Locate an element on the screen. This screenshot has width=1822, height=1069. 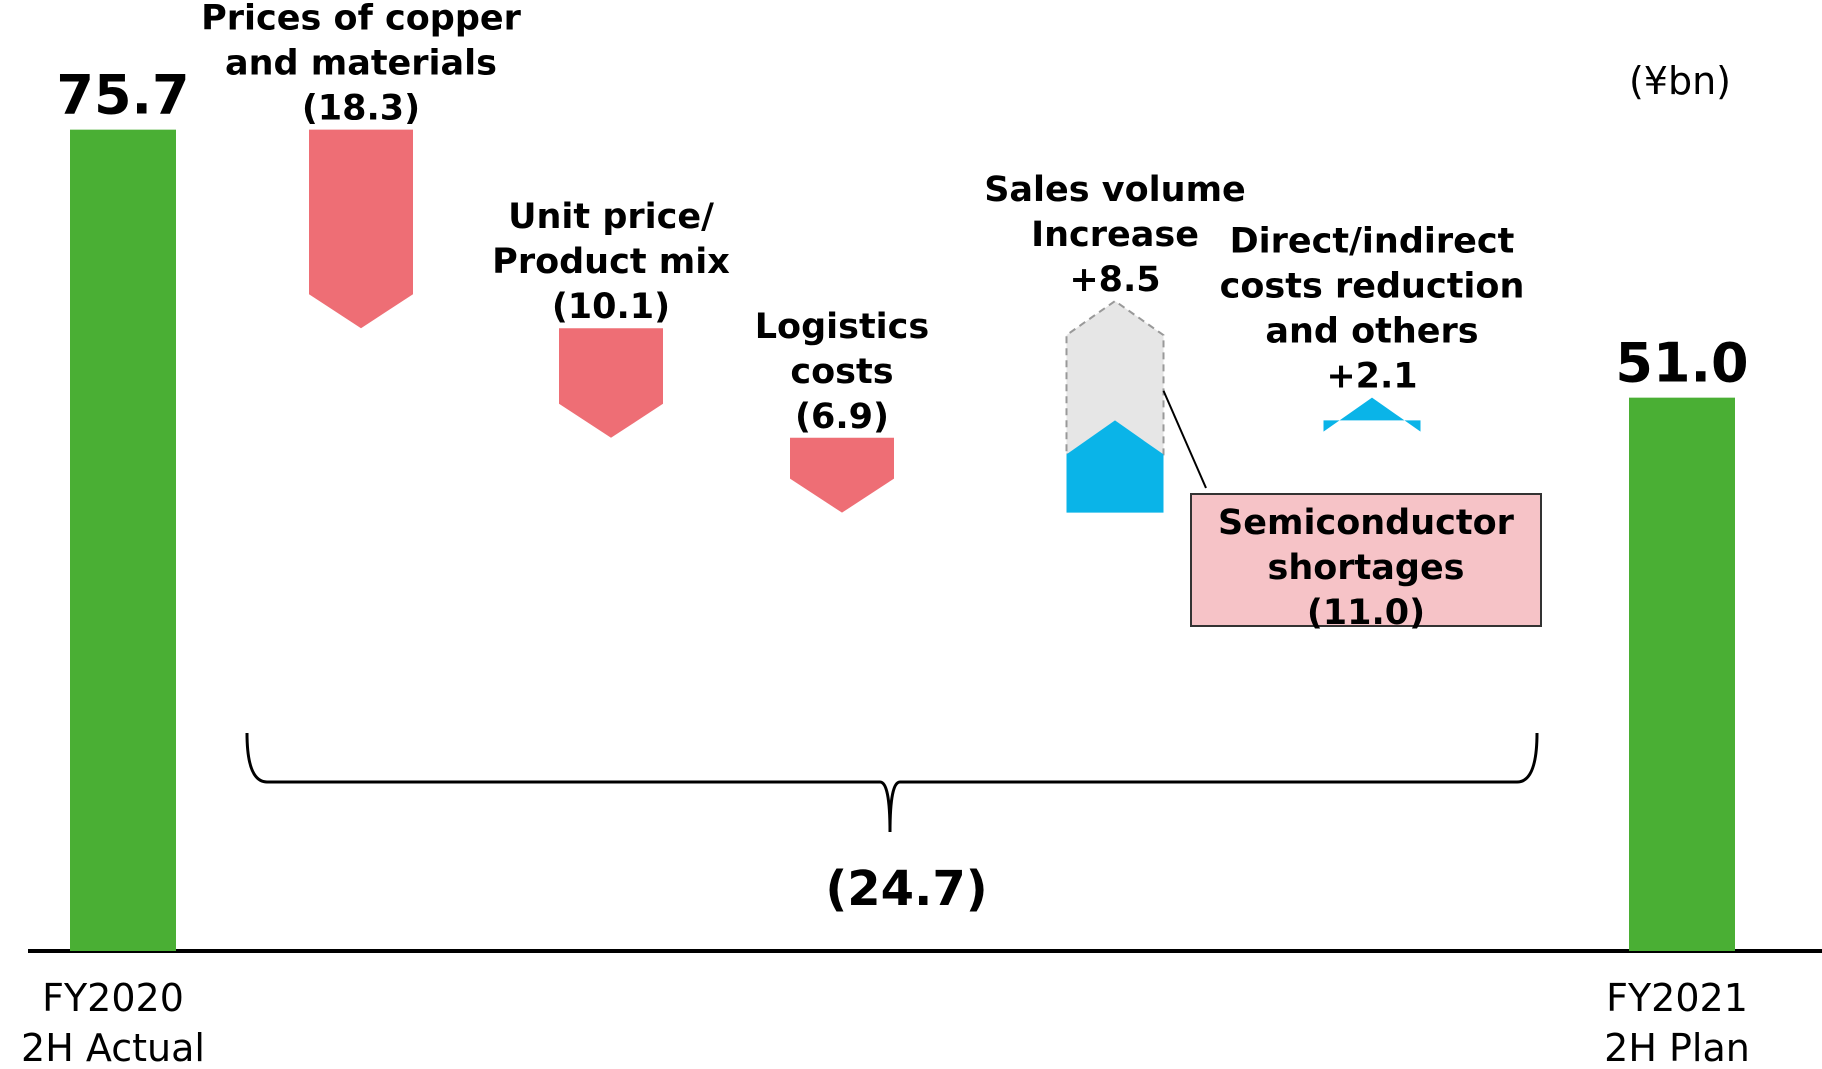
total-bracket is located at coordinates (892, 782).